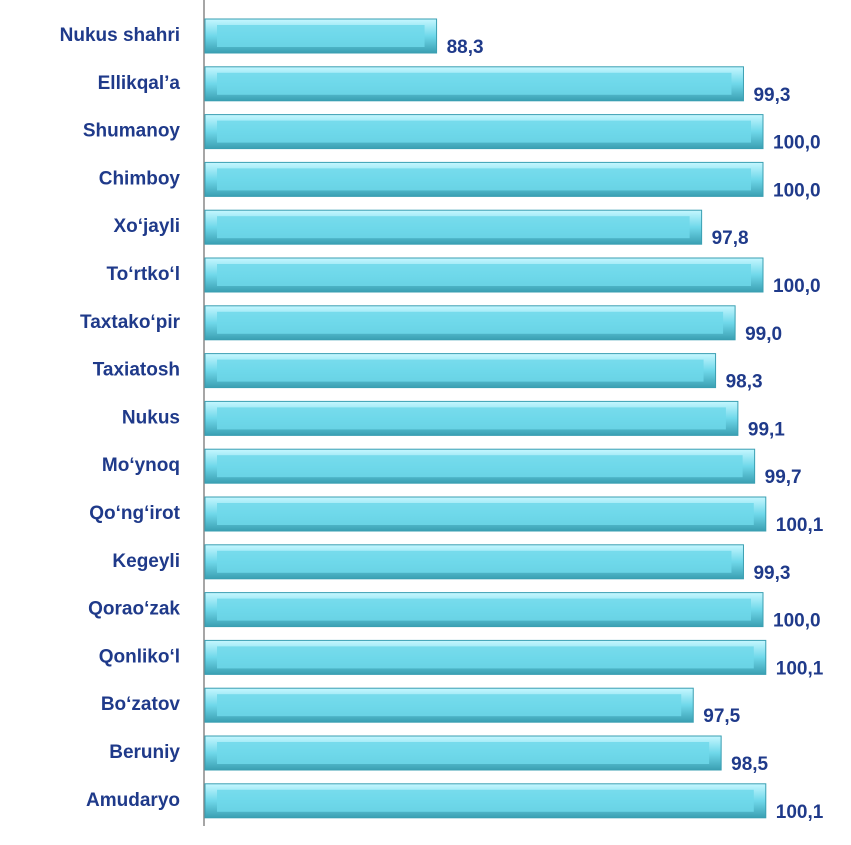 The height and width of the screenshot is (845, 851). What do you see at coordinates (120, 35) in the screenshot?
I see `category-label: Nukus shahri` at bounding box center [120, 35].